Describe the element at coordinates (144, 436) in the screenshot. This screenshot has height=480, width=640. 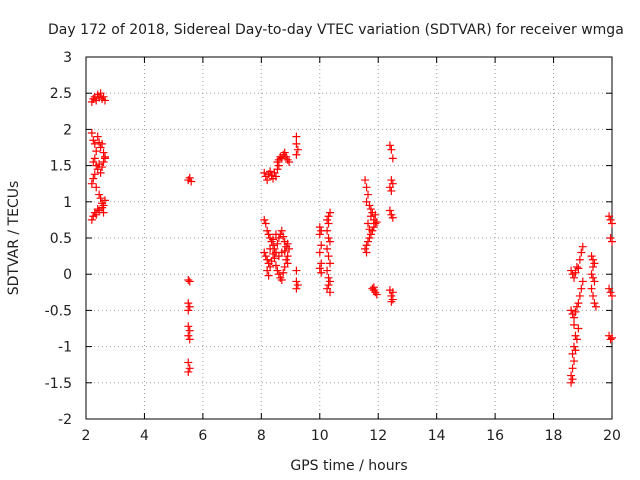
I see `x-tick-label: 4` at that location.